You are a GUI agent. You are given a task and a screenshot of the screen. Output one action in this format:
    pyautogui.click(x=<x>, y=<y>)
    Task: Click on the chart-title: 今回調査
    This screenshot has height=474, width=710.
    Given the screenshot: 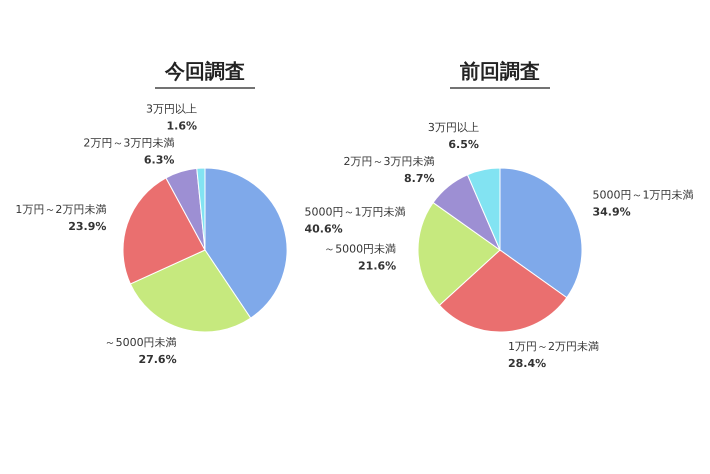 What is the action you would take?
    pyautogui.click(x=204, y=71)
    